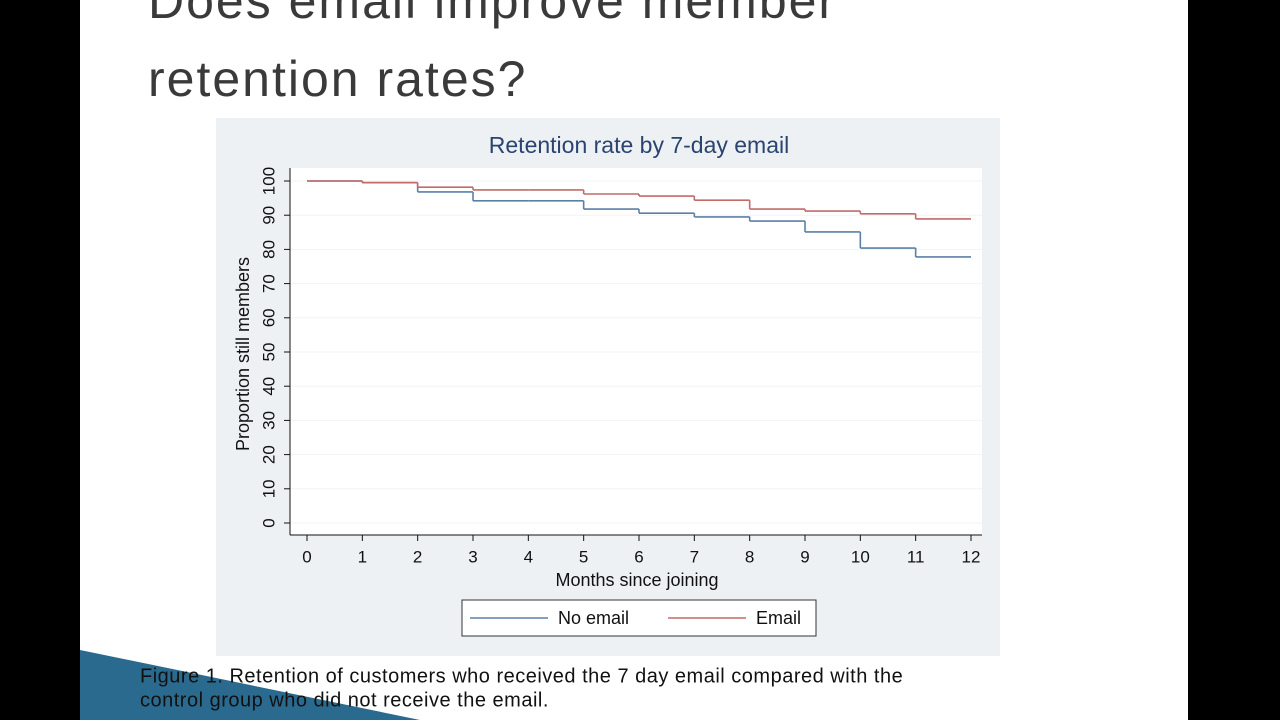  Describe the element at coordinates (268, 181) in the screenshot. I see `y-tick-label: 100` at that location.